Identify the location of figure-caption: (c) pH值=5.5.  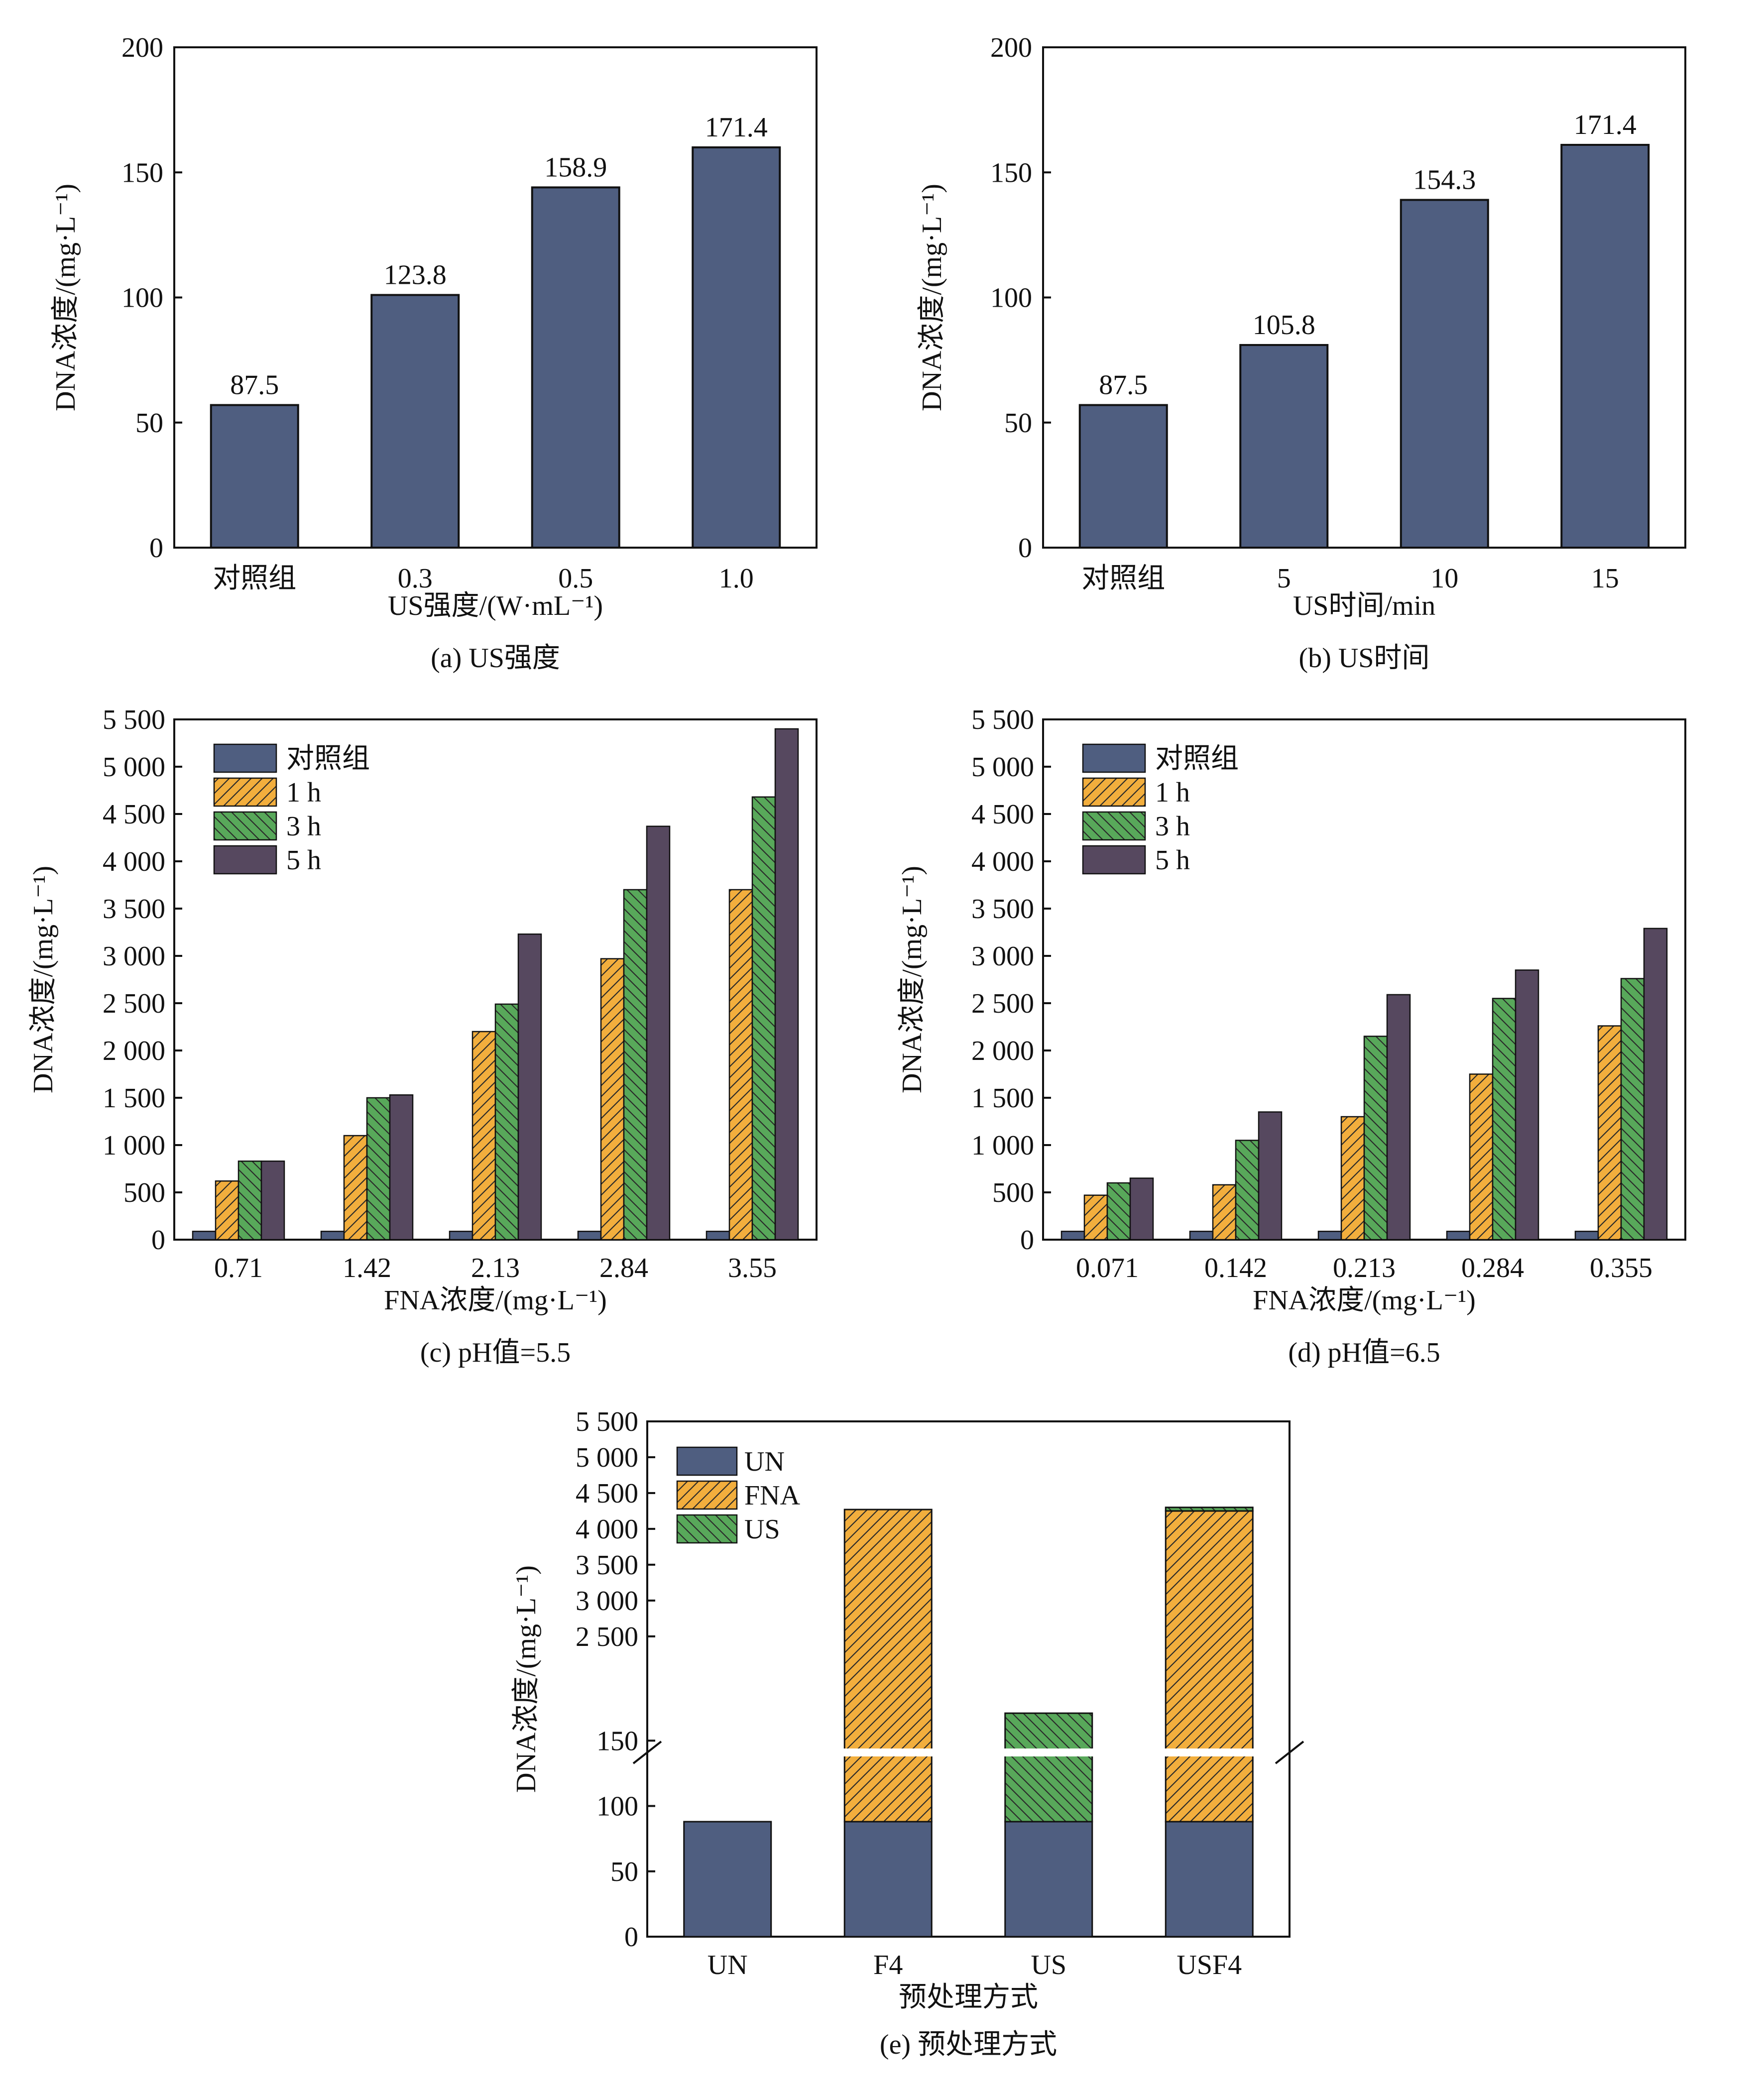
(495, 1352).